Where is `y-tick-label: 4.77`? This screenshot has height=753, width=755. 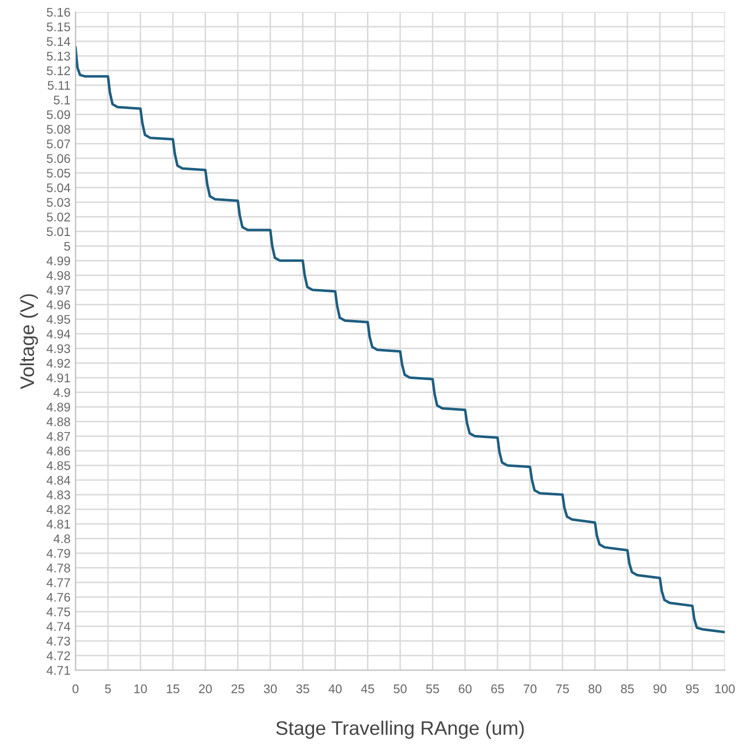 y-tick-label: 4.77 is located at coordinates (58, 582).